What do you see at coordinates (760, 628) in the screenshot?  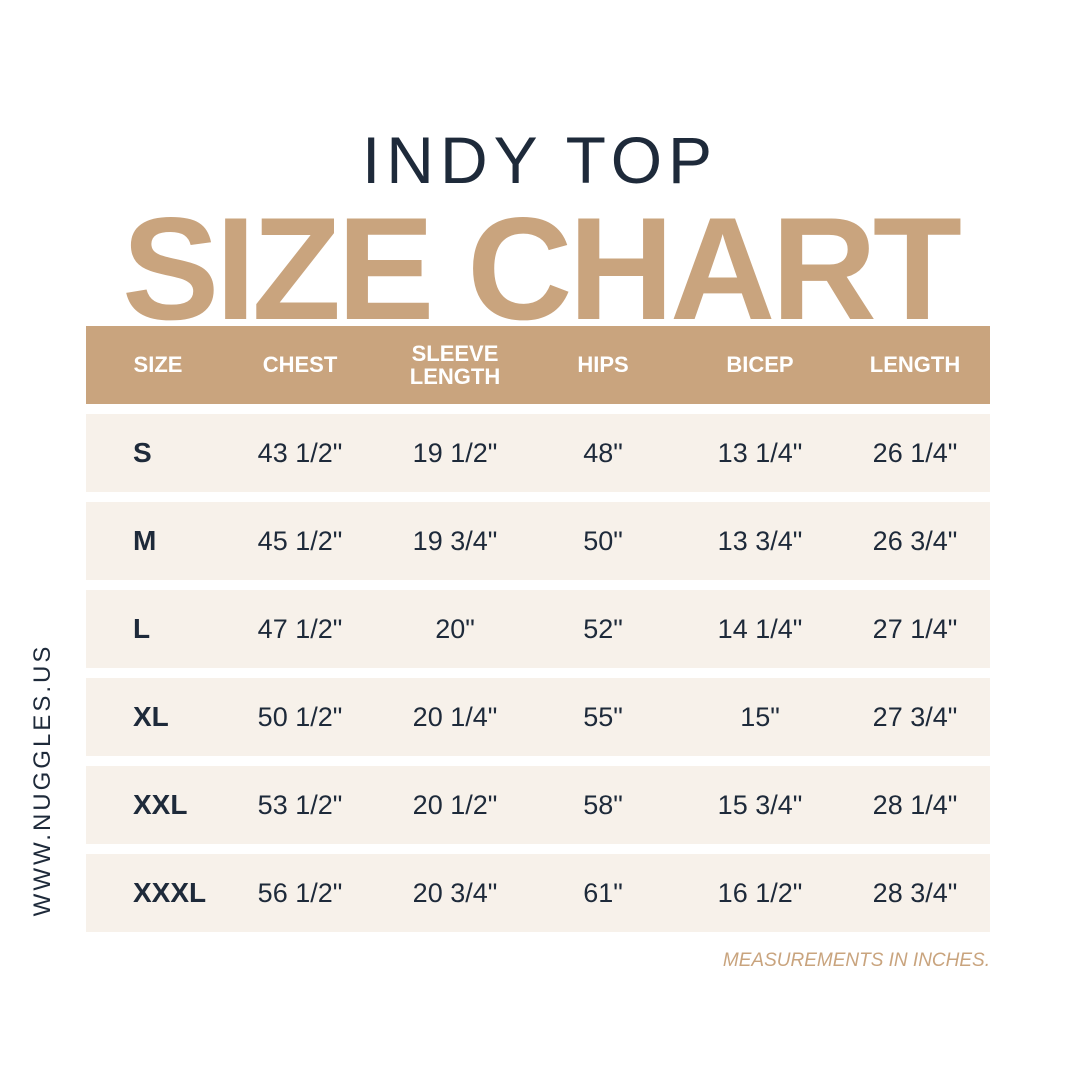 I see `measurement: 14 1/4"` at bounding box center [760, 628].